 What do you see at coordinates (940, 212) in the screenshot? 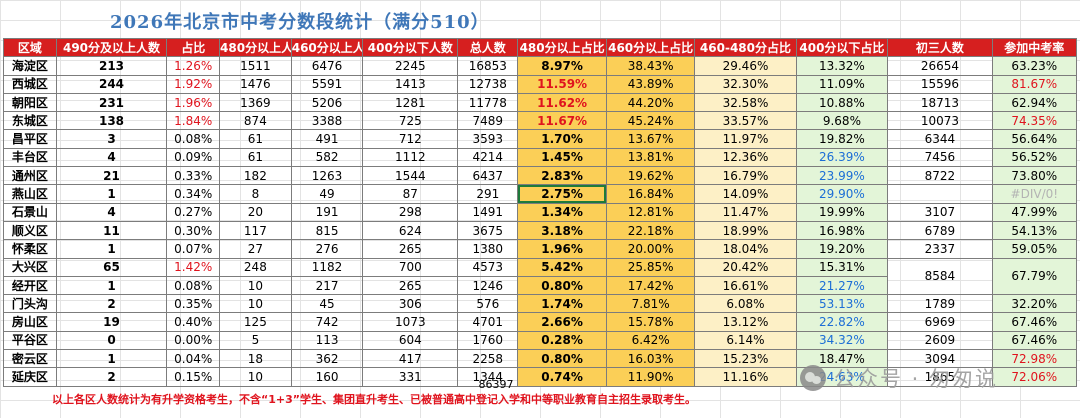
I see `data-cell: 3107` at bounding box center [940, 212].